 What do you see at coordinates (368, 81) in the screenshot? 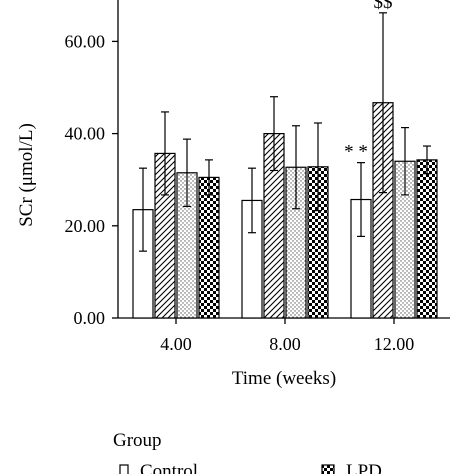
I see `annotations: * * $$` at bounding box center [368, 81].